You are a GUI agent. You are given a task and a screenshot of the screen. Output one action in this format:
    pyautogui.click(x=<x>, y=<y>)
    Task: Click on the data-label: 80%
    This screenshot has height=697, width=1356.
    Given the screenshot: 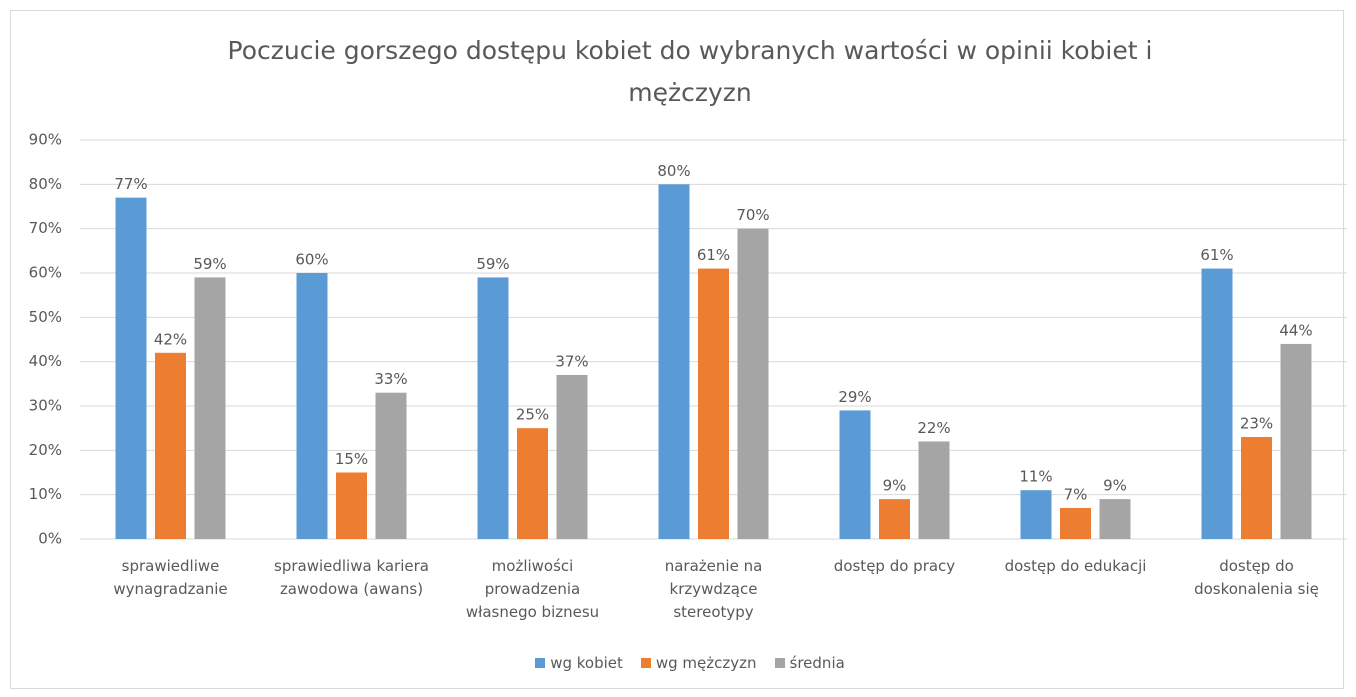 What is the action you would take?
    pyautogui.click(x=673, y=171)
    